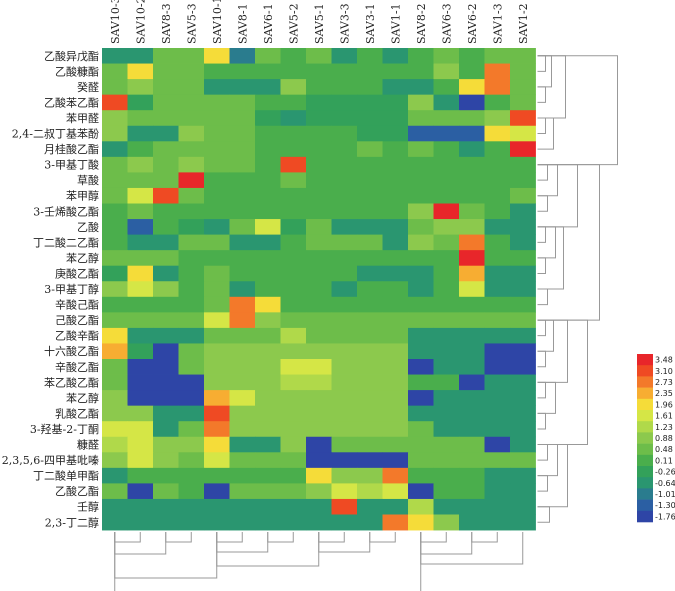 This screenshot has height=591, width=675. What do you see at coordinates (421, 23) in the screenshot?
I see `column-label: SAV8-2` at bounding box center [421, 23].